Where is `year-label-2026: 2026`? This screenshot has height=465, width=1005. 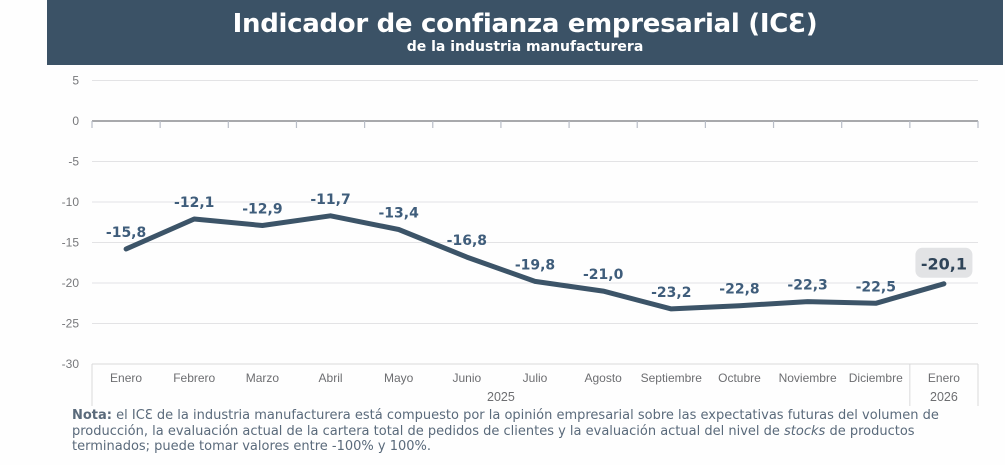 year-label-2026: 2026 is located at coordinates (944, 397).